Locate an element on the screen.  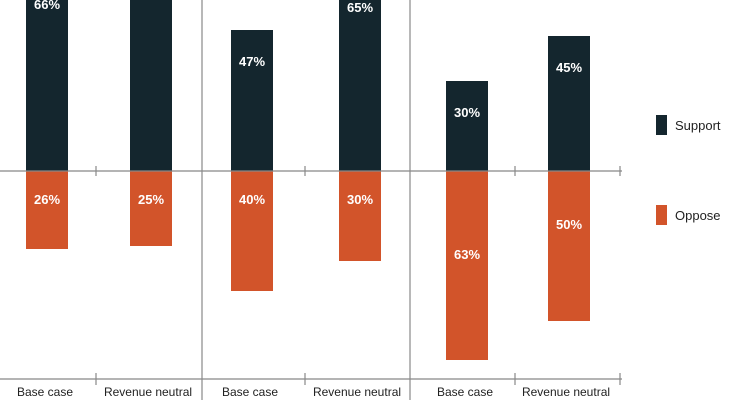
legend-item-support: Support is located at coordinates (688, 125).